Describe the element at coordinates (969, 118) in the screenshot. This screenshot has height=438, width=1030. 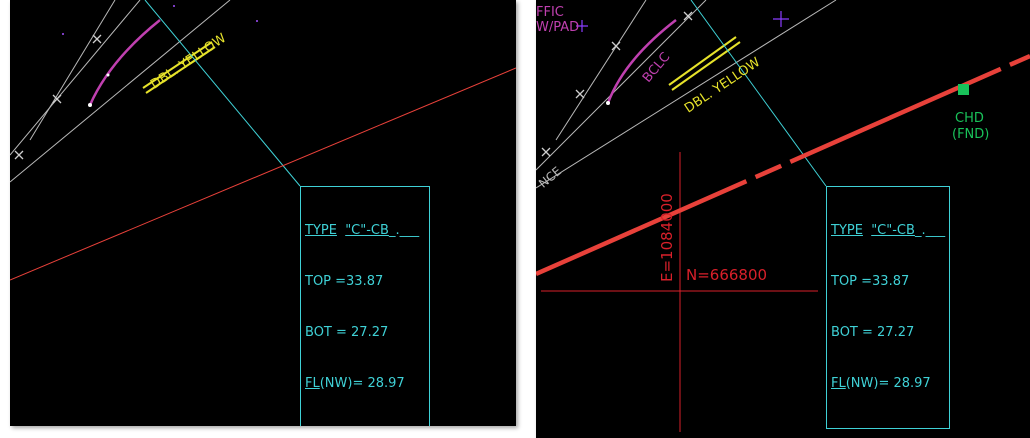
I see `chd-label: CHD` at that location.